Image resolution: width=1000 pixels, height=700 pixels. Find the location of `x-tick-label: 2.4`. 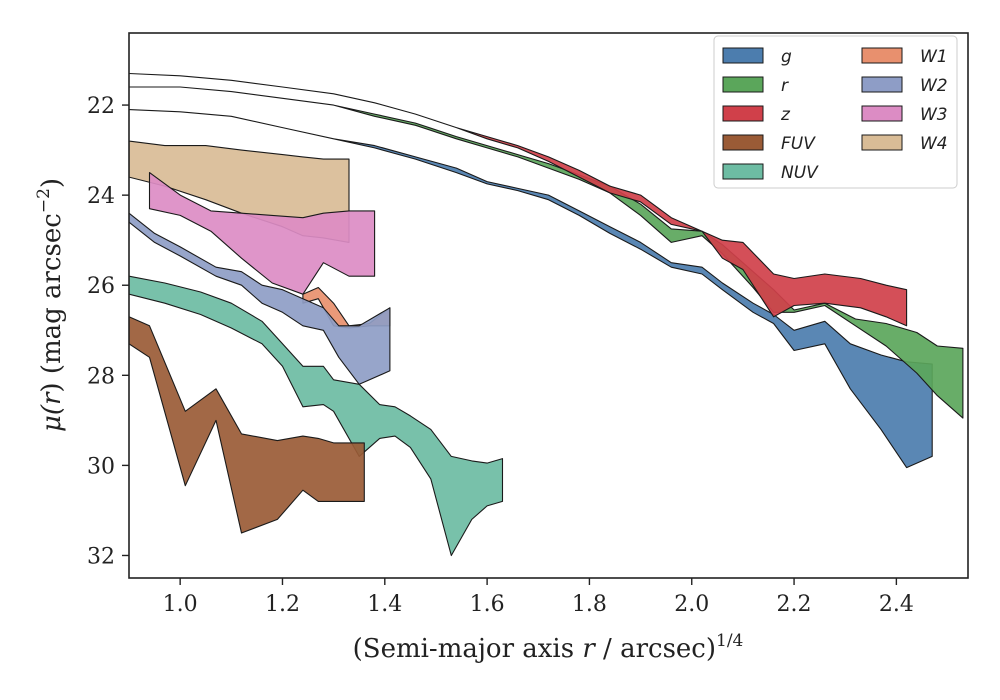

x-tick-label: 2.4 is located at coordinates (896, 604).